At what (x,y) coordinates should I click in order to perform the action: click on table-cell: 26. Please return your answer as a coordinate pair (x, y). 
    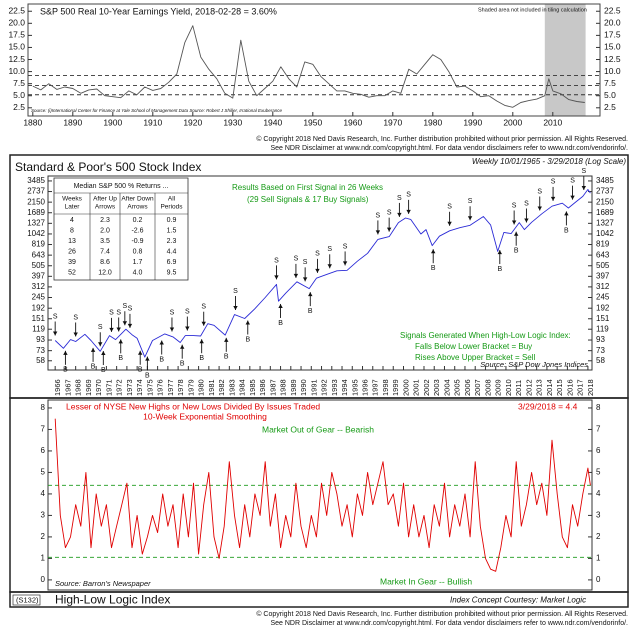
    Looking at the image, I should click on (72, 251).